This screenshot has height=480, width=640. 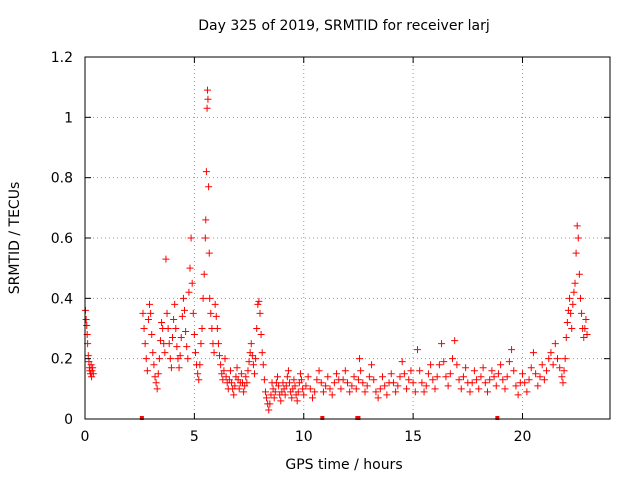 I want to click on zero-marker, so click(x=322, y=418).